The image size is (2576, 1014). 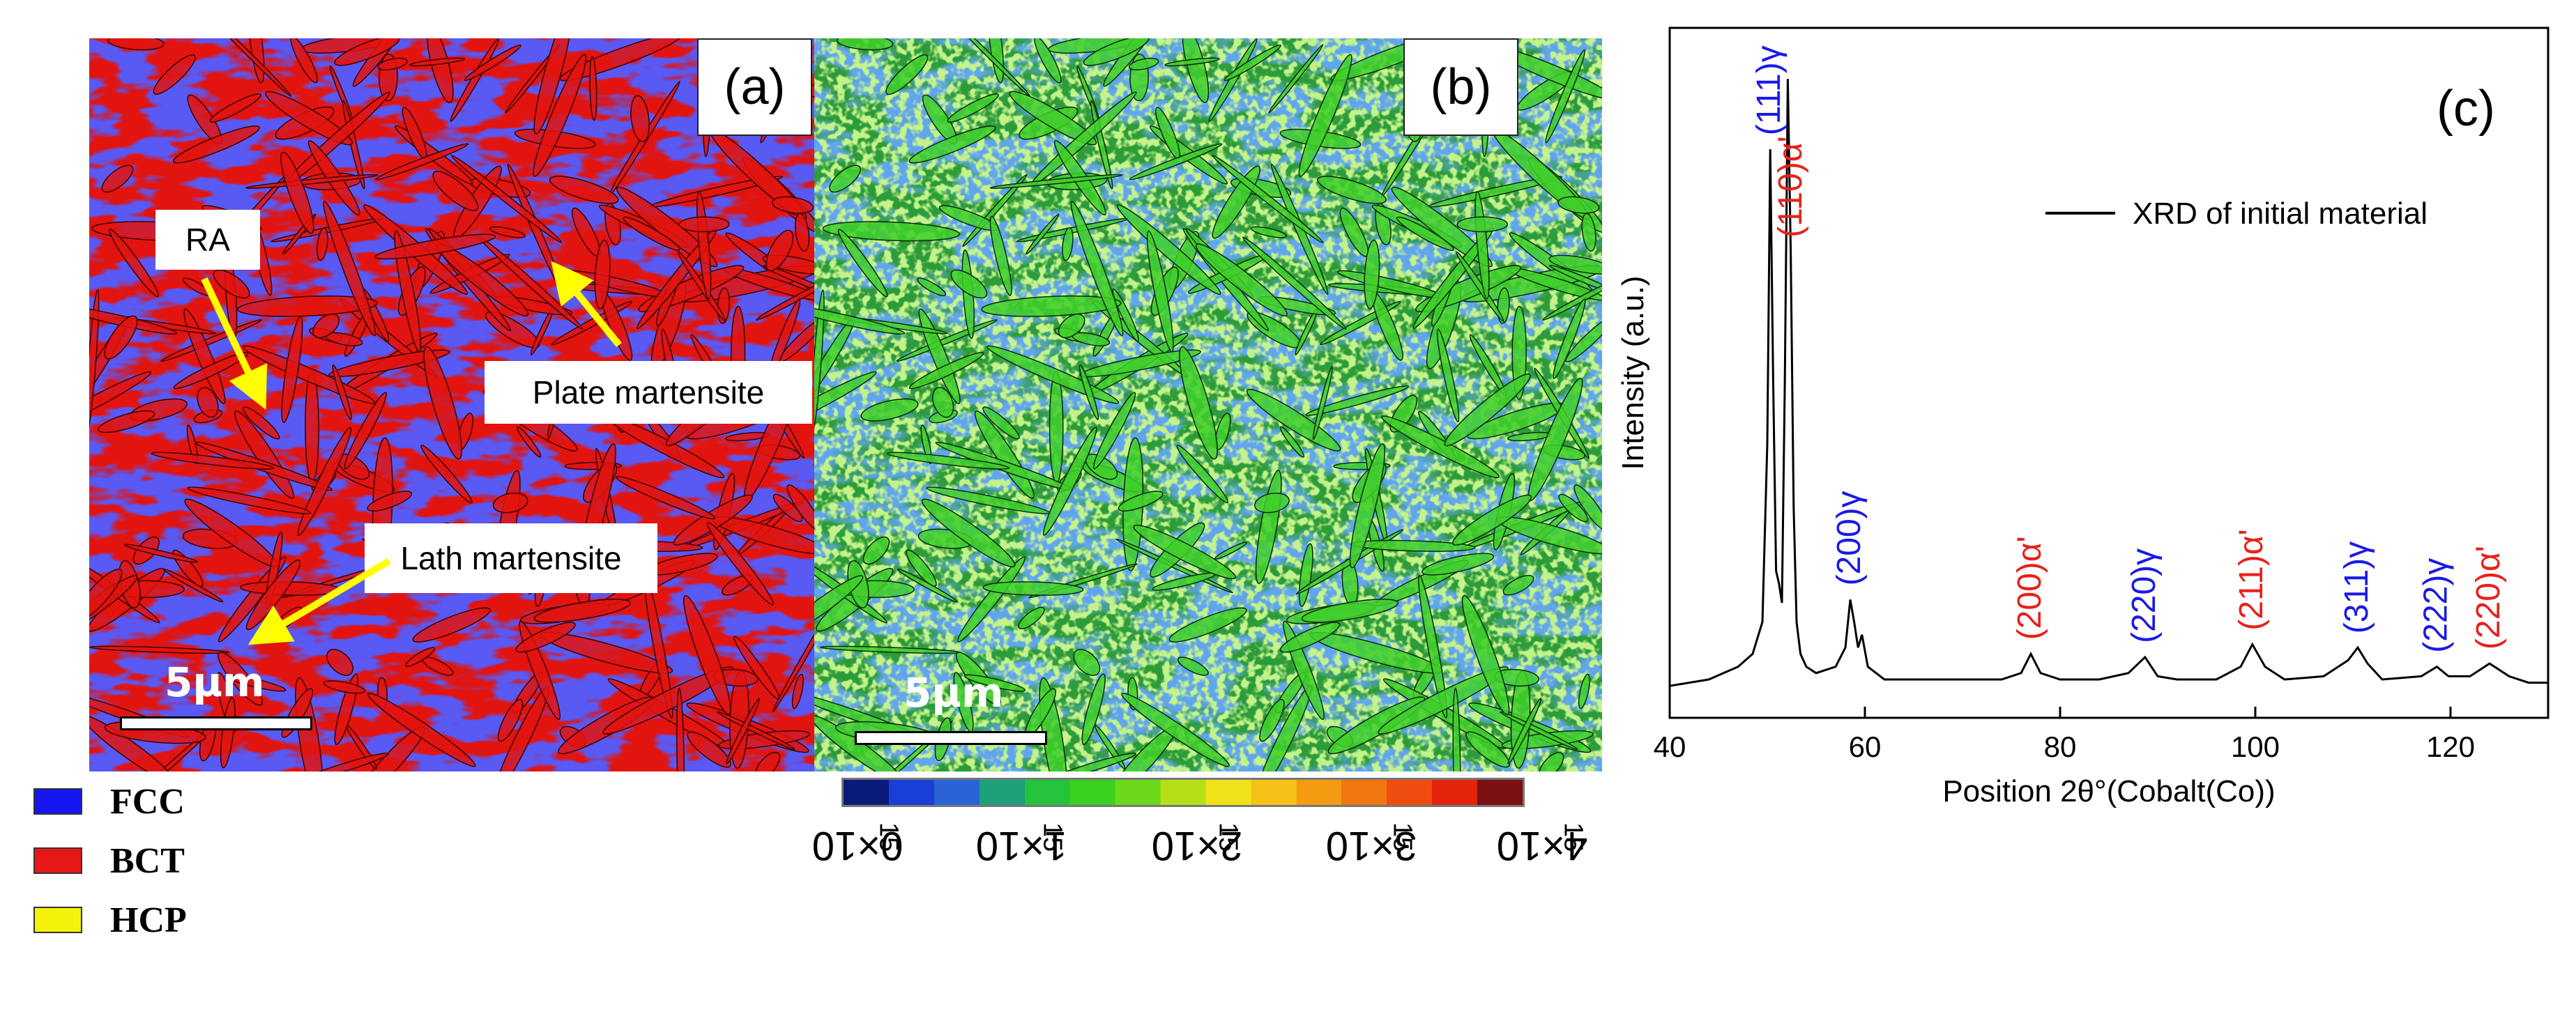 I want to click on peak-label: (211)α', so click(x=2251, y=579).